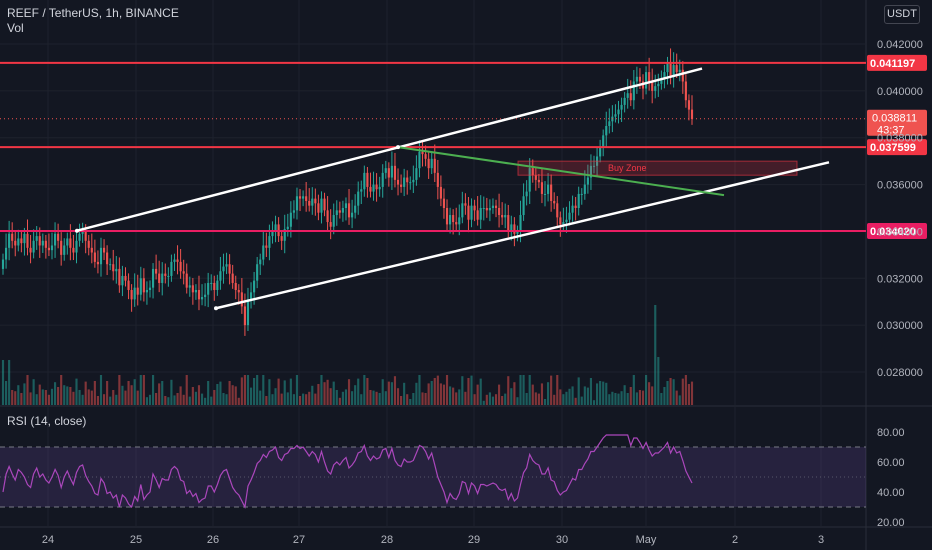 The height and width of the screenshot is (550, 932). Describe the element at coordinates (15, 28) in the screenshot. I see `volume-label: Vol` at that location.